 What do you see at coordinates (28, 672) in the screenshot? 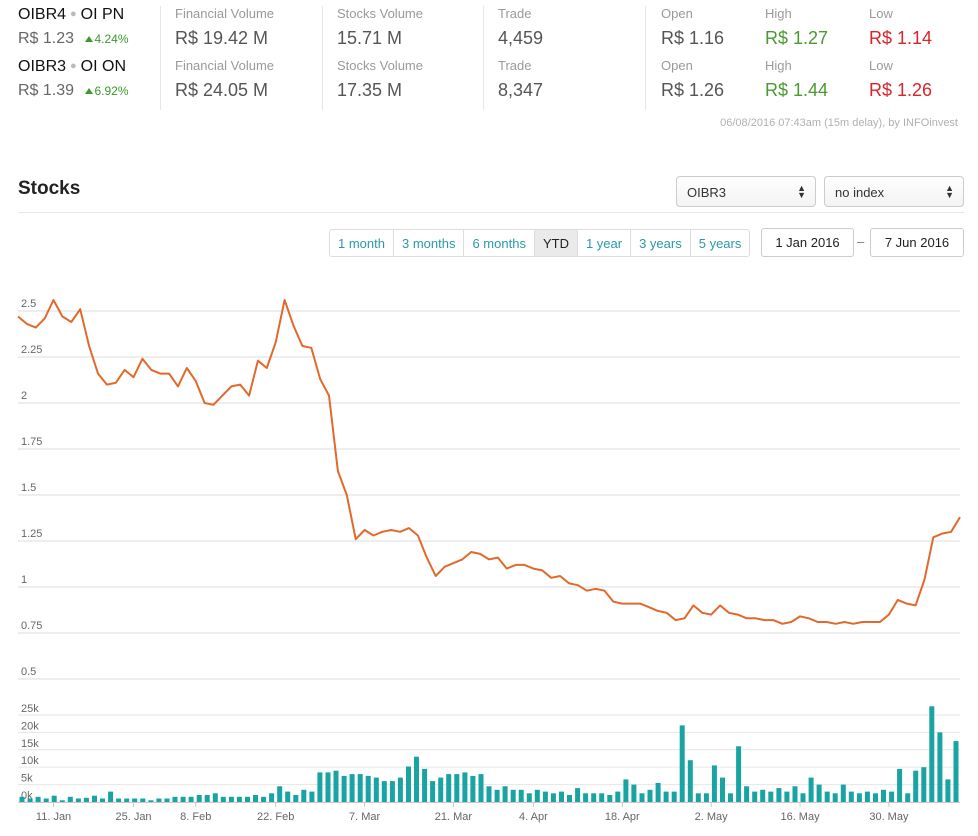
I see `price-tick-label: 0.5` at bounding box center [28, 672].